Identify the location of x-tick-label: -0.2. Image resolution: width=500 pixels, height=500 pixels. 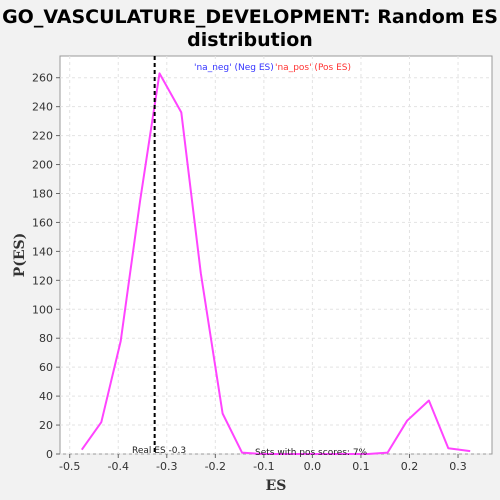
(215, 466).